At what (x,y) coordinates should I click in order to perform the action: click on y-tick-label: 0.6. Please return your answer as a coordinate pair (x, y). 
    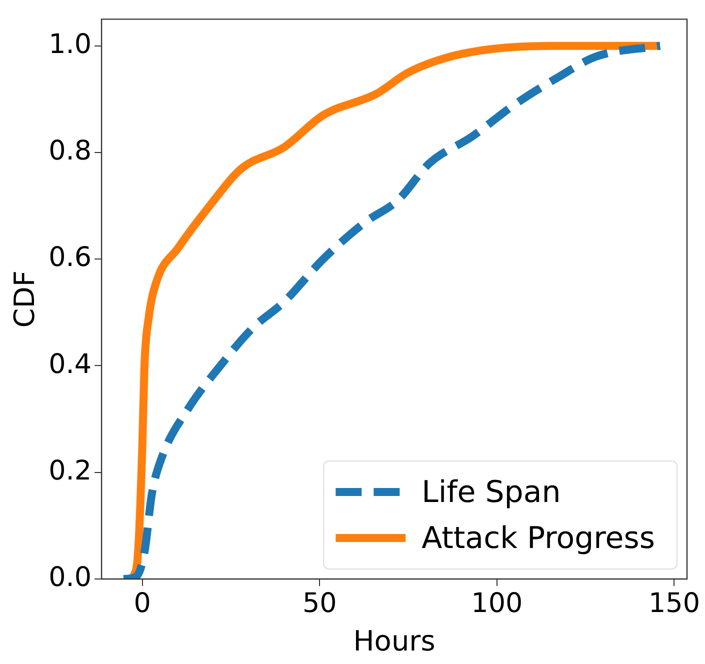
    Looking at the image, I should click on (70, 258).